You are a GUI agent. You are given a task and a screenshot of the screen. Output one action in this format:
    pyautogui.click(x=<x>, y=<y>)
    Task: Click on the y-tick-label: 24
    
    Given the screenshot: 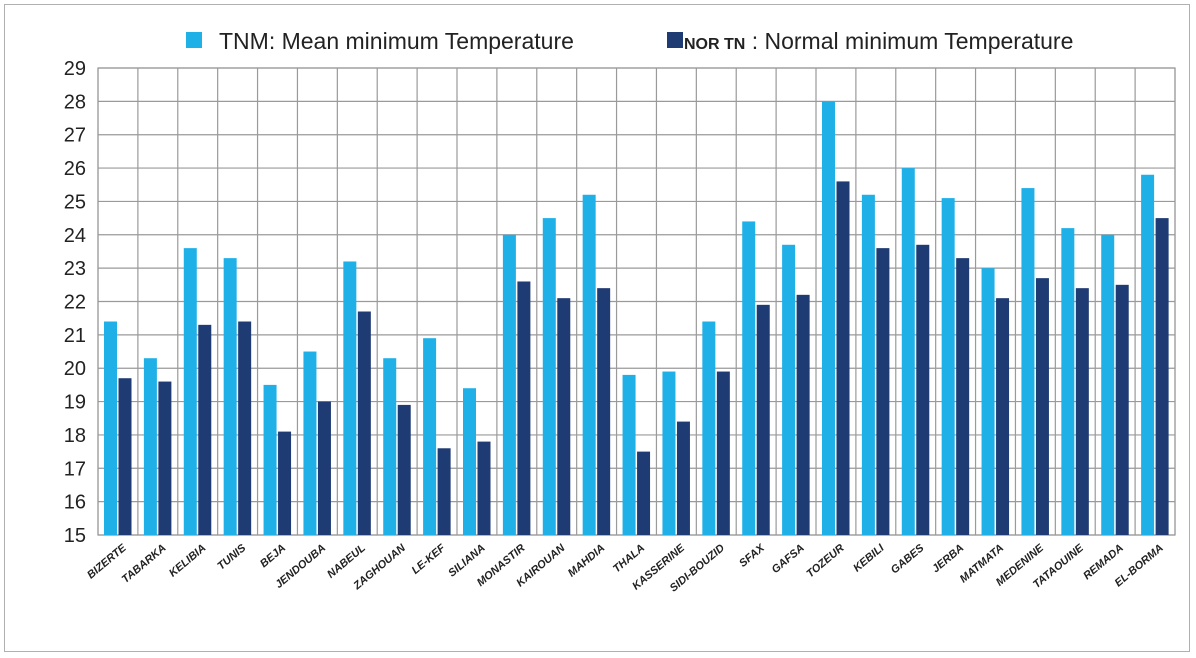 What is the action you would take?
    pyautogui.click(x=75, y=236)
    